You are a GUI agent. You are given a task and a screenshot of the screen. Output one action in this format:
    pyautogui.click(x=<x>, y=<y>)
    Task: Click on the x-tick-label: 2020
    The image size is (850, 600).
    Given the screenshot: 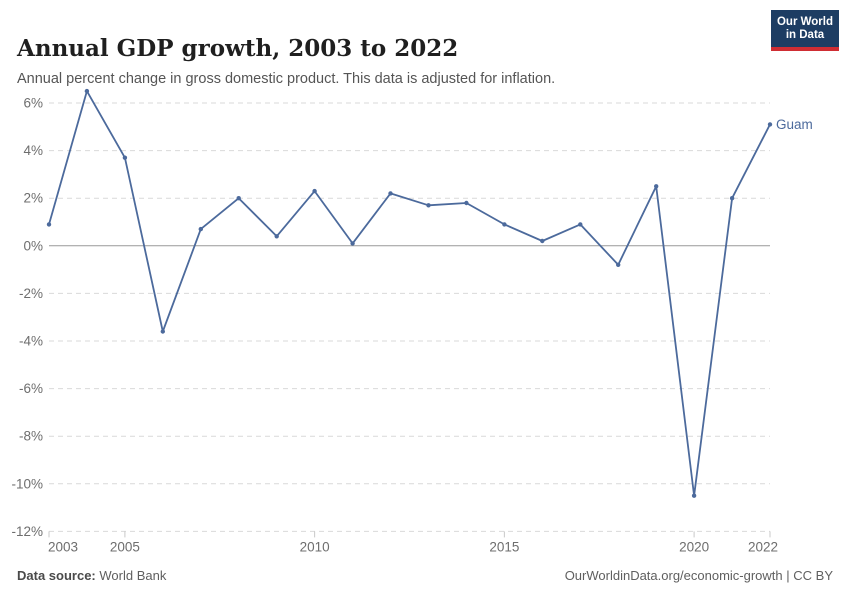 What is the action you would take?
    pyautogui.click(x=694, y=546)
    